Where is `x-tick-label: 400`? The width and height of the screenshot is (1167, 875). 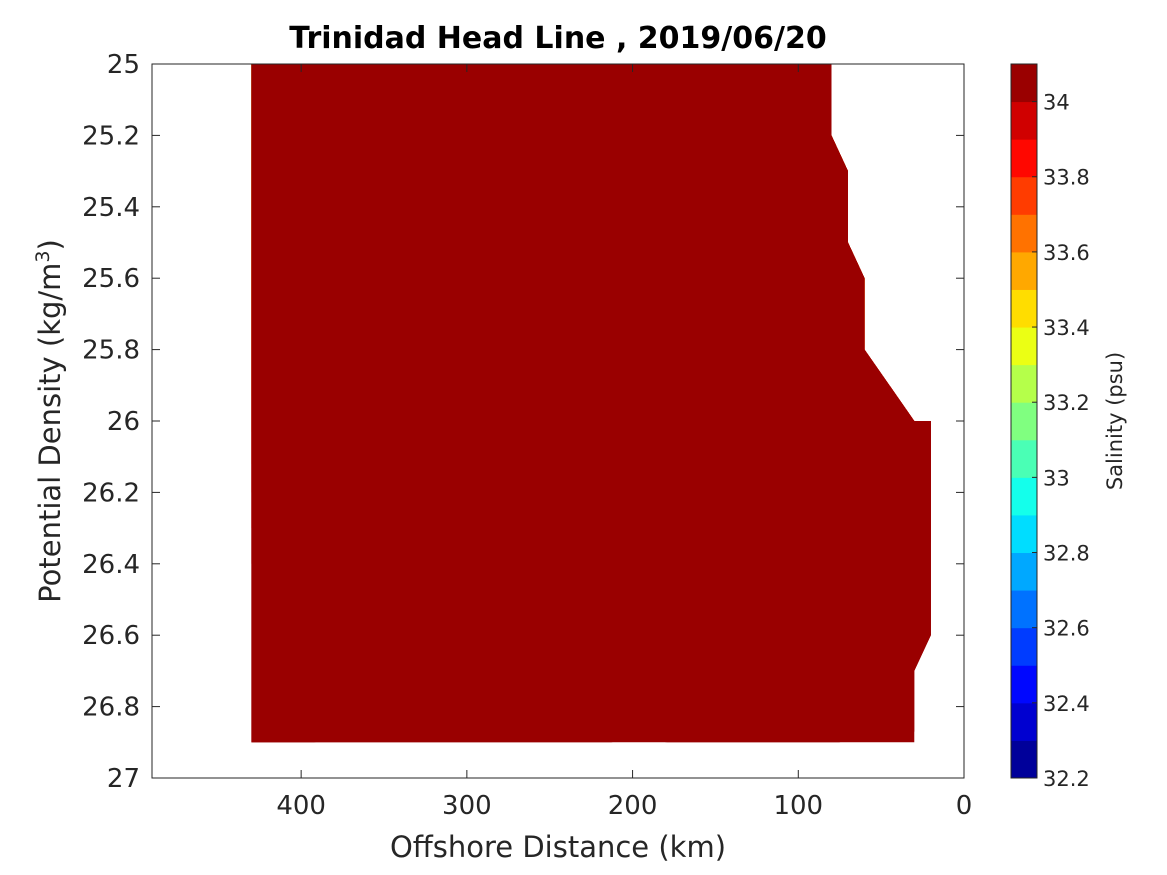
x-tick-label: 400 is located at coordinates (301, 806).